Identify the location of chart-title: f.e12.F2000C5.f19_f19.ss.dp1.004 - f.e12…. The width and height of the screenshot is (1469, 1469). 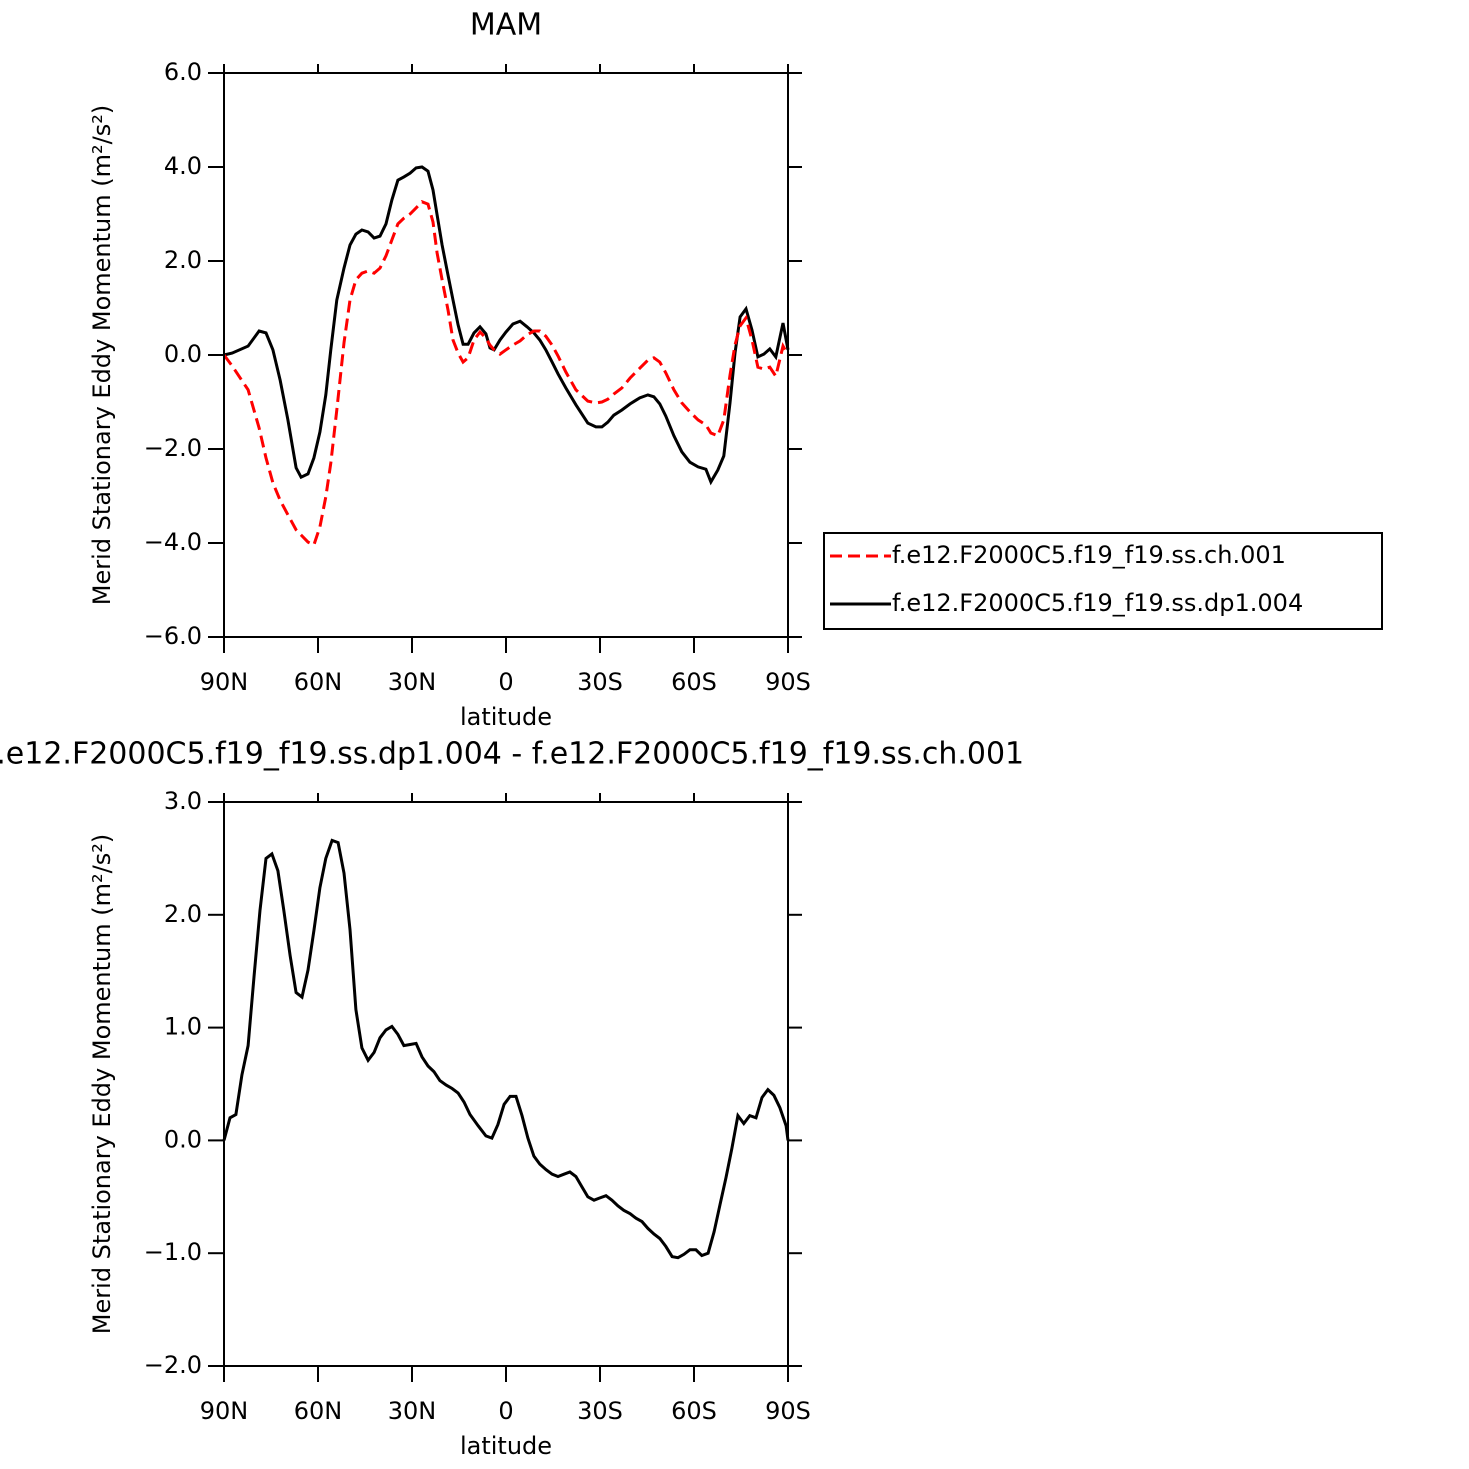
(512, 754).